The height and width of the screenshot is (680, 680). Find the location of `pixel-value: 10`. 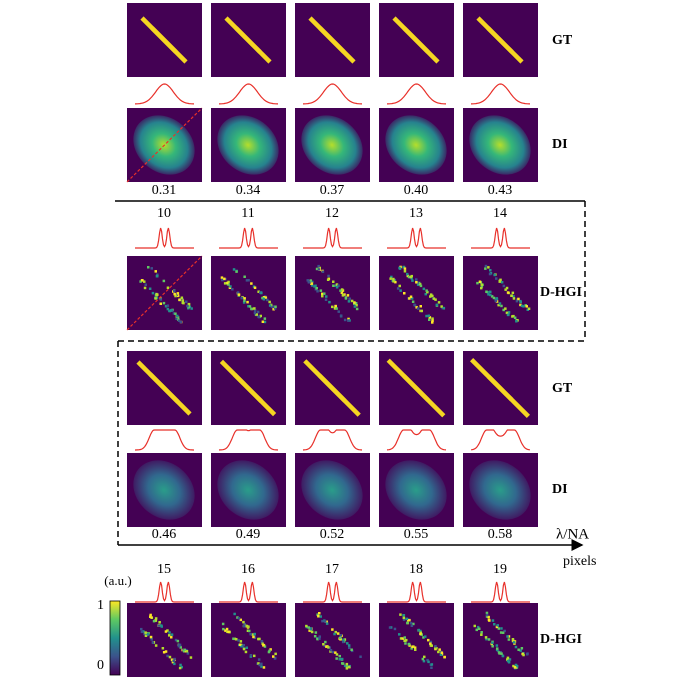

pixel-value: 10 is located at coordinates (164, 213).